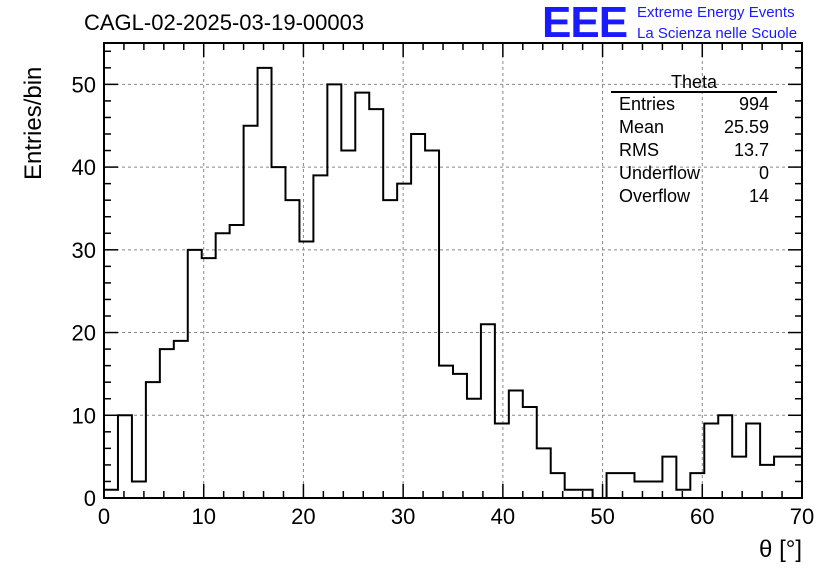 The height and width of the screenshot is (572, 836). I want to click on y-axis-label: Entries/bin, so click(33, 123).